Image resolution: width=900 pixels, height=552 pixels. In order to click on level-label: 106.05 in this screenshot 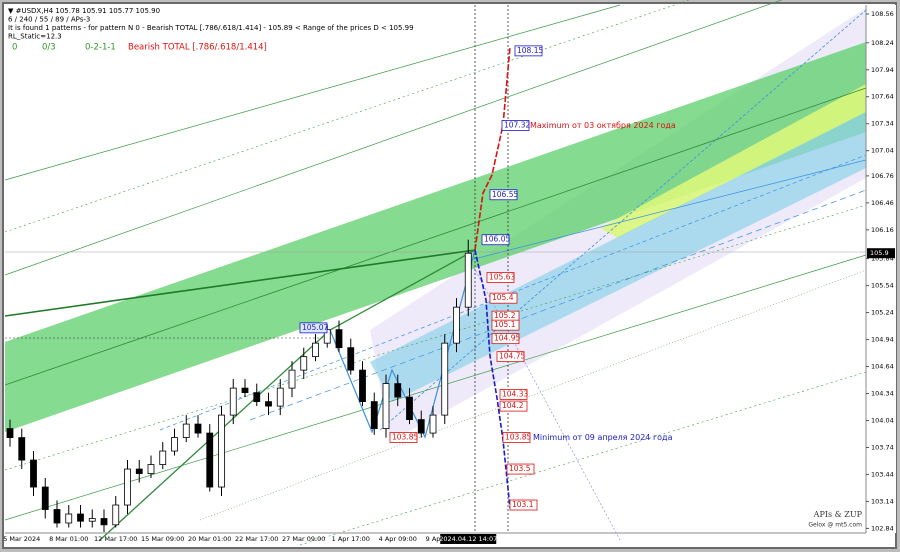, I will do `click(497, 239)`.